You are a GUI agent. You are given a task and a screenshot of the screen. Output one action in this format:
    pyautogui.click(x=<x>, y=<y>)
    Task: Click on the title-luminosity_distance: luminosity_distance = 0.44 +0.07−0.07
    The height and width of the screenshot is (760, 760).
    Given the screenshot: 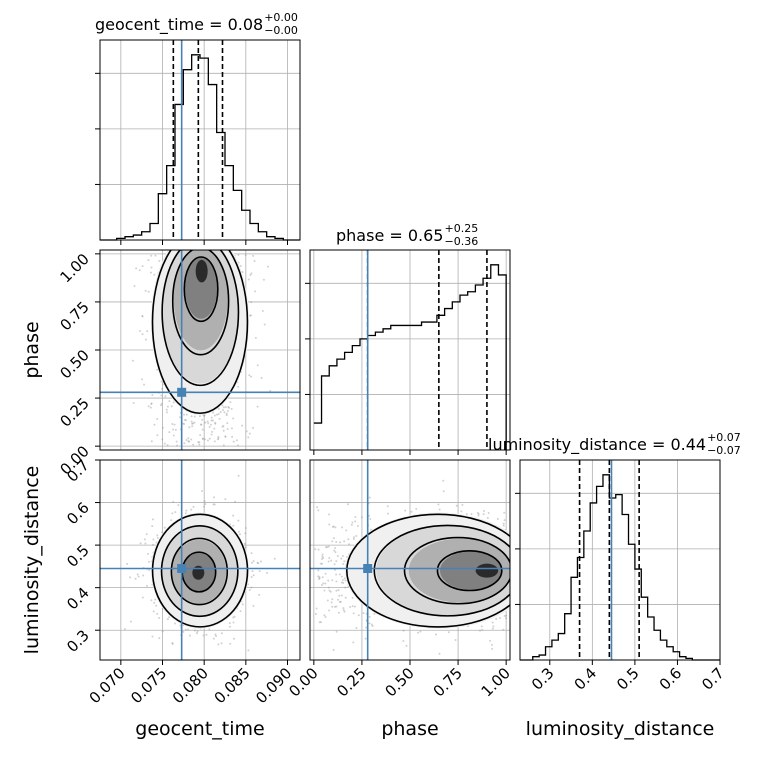 What is the action you would take?
    pyautogui.click(x=614, y=444)
    